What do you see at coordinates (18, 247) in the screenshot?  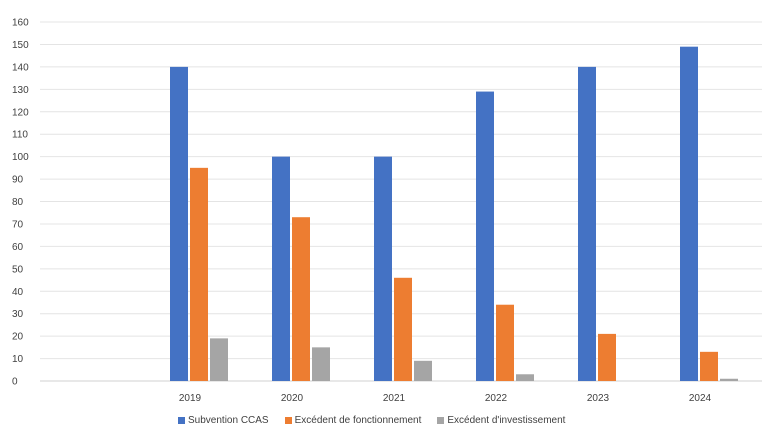 I see `y-tick-label: 60` at bounding box center [18, 247].